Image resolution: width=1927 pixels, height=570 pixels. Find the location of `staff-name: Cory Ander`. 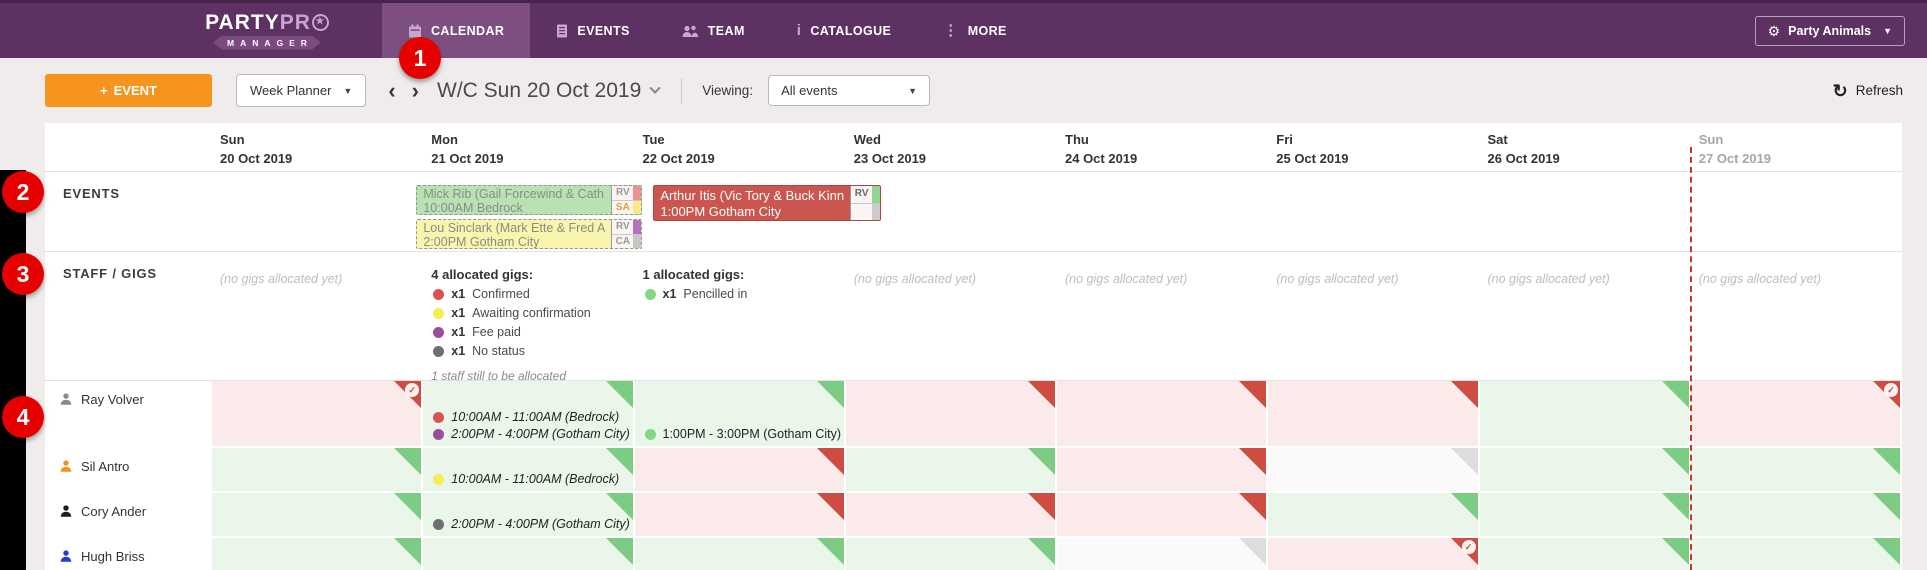

staff-name: Cory Ander is located at coordinates (128, 515).